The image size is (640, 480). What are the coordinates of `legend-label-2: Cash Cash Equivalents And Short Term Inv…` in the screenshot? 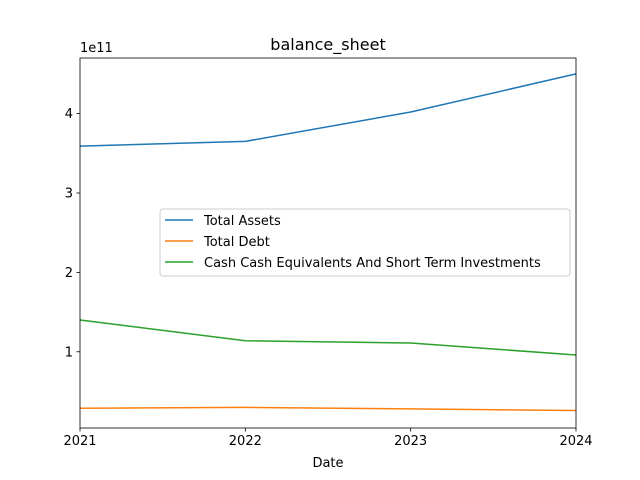 It's located at (372, 263).